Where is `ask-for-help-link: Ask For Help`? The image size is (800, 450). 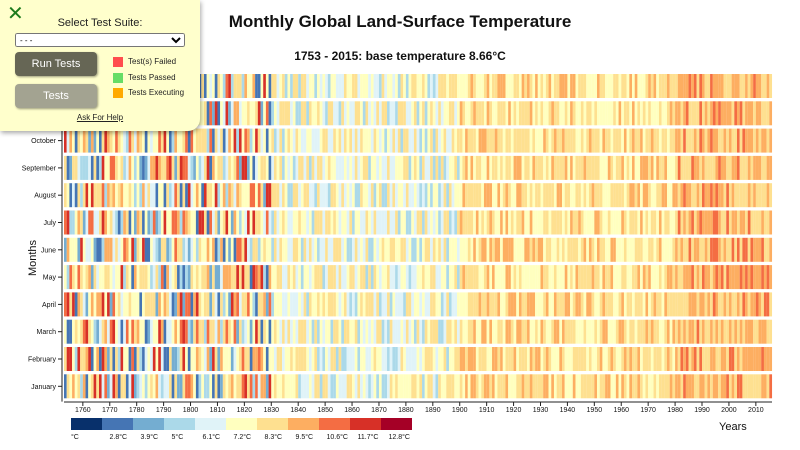 ask-for-help-link: Ask For Help is located at coordinates (100, 117).